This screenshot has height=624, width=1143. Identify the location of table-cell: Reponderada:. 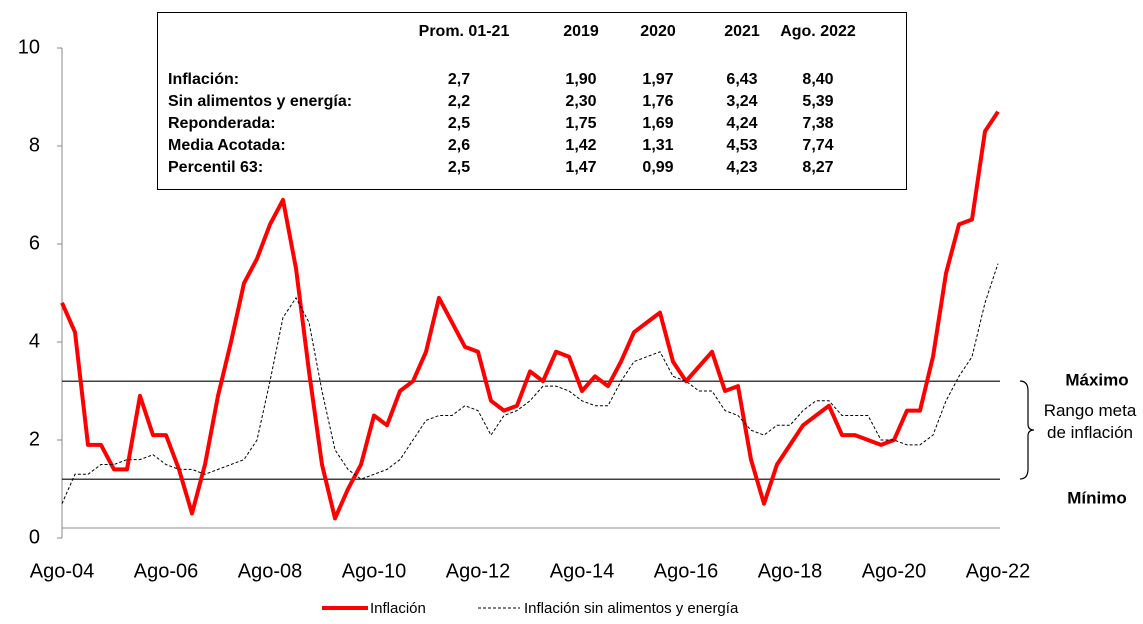
(222, 123).